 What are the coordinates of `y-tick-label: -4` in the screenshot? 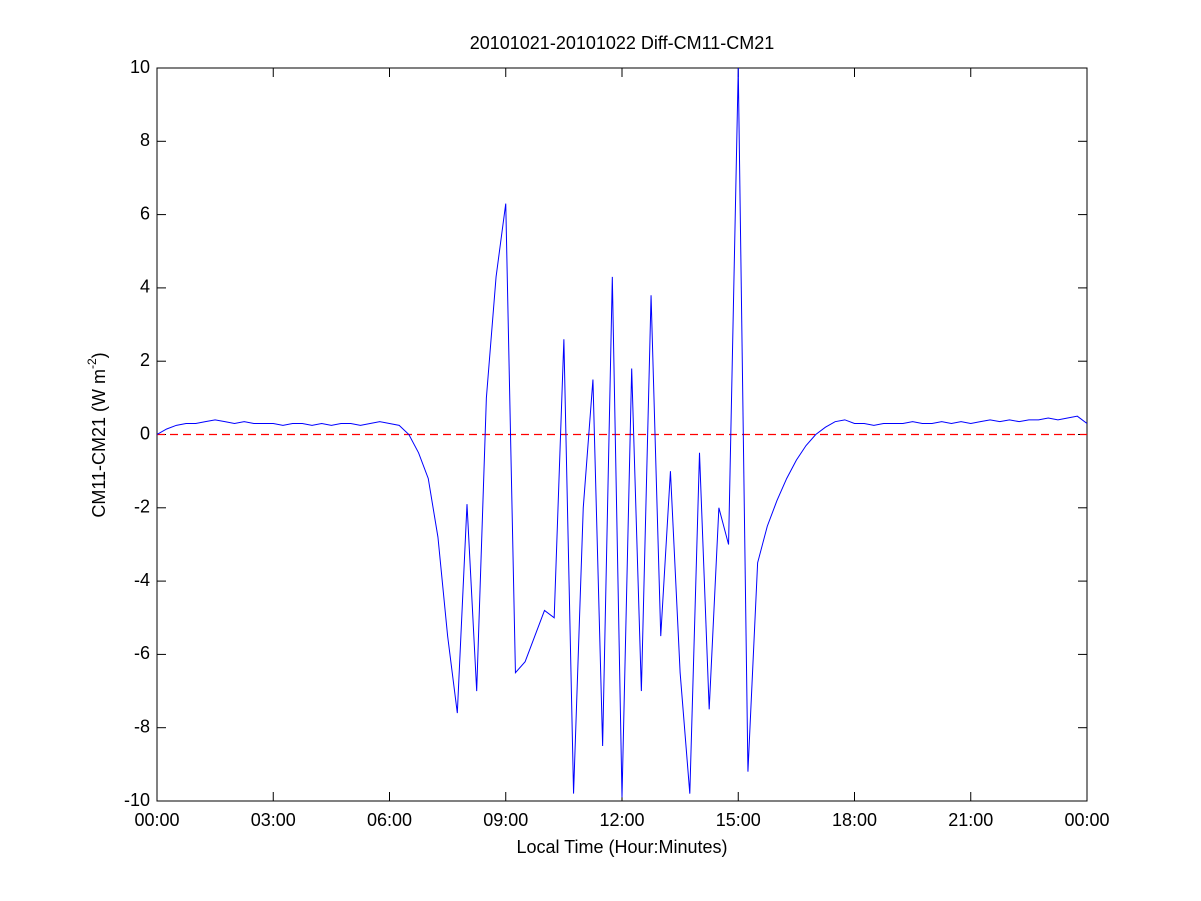 It's located at (142, 580).